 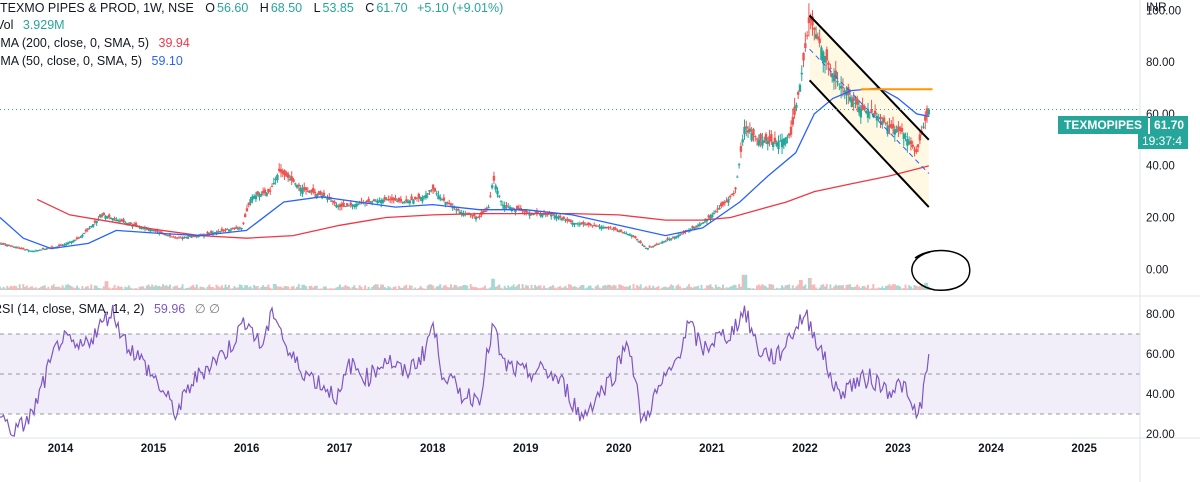 I want to click on sma50-legend: SMA (50, close, 0, SMA, 5) 59.10, so click(x=92, y=61).